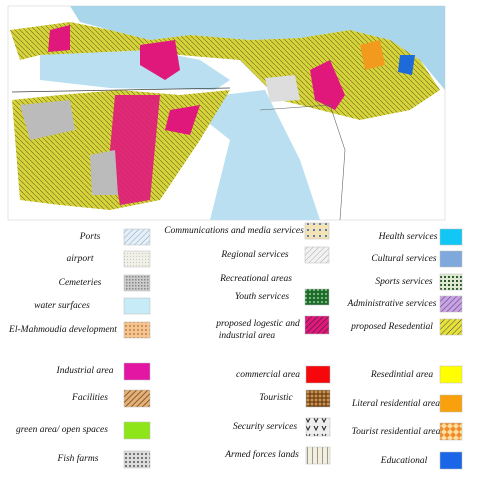 This screenshot has width=479, height=480. What do you see at coordinates (262, 297) in the screenshot?
I see `legend-label: Youth services` at bounding box center [262, 297].